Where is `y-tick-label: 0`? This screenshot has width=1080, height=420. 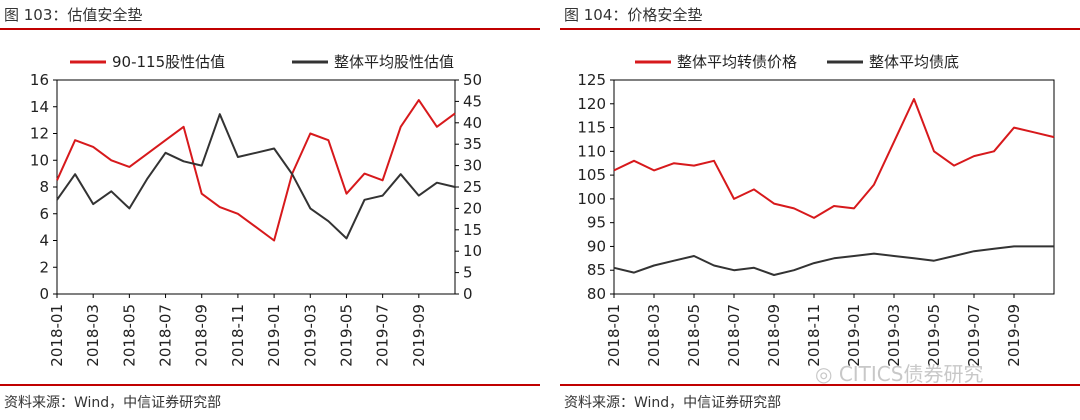
y-tick-label: 0 is located at coordinates (44, 294).